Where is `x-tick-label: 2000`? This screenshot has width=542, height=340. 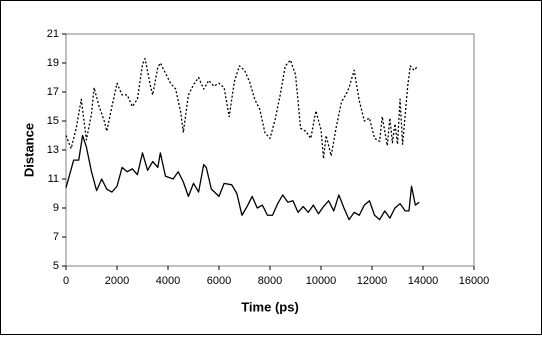 x-tick-label: 2000 is located at coordinates (117, 281).